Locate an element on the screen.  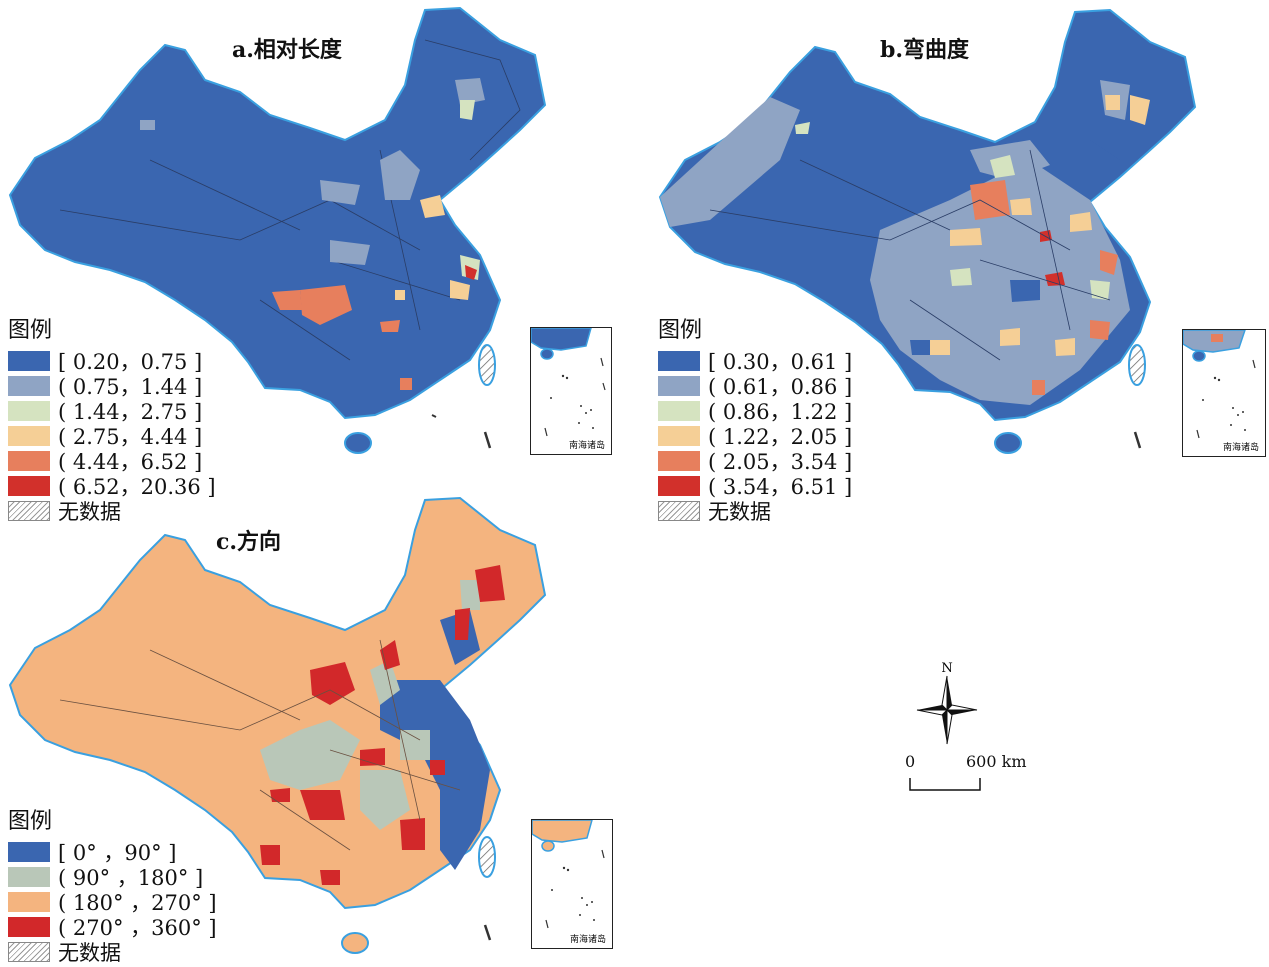
scale-end-label: 600 km is located at coordinates (996, 761).